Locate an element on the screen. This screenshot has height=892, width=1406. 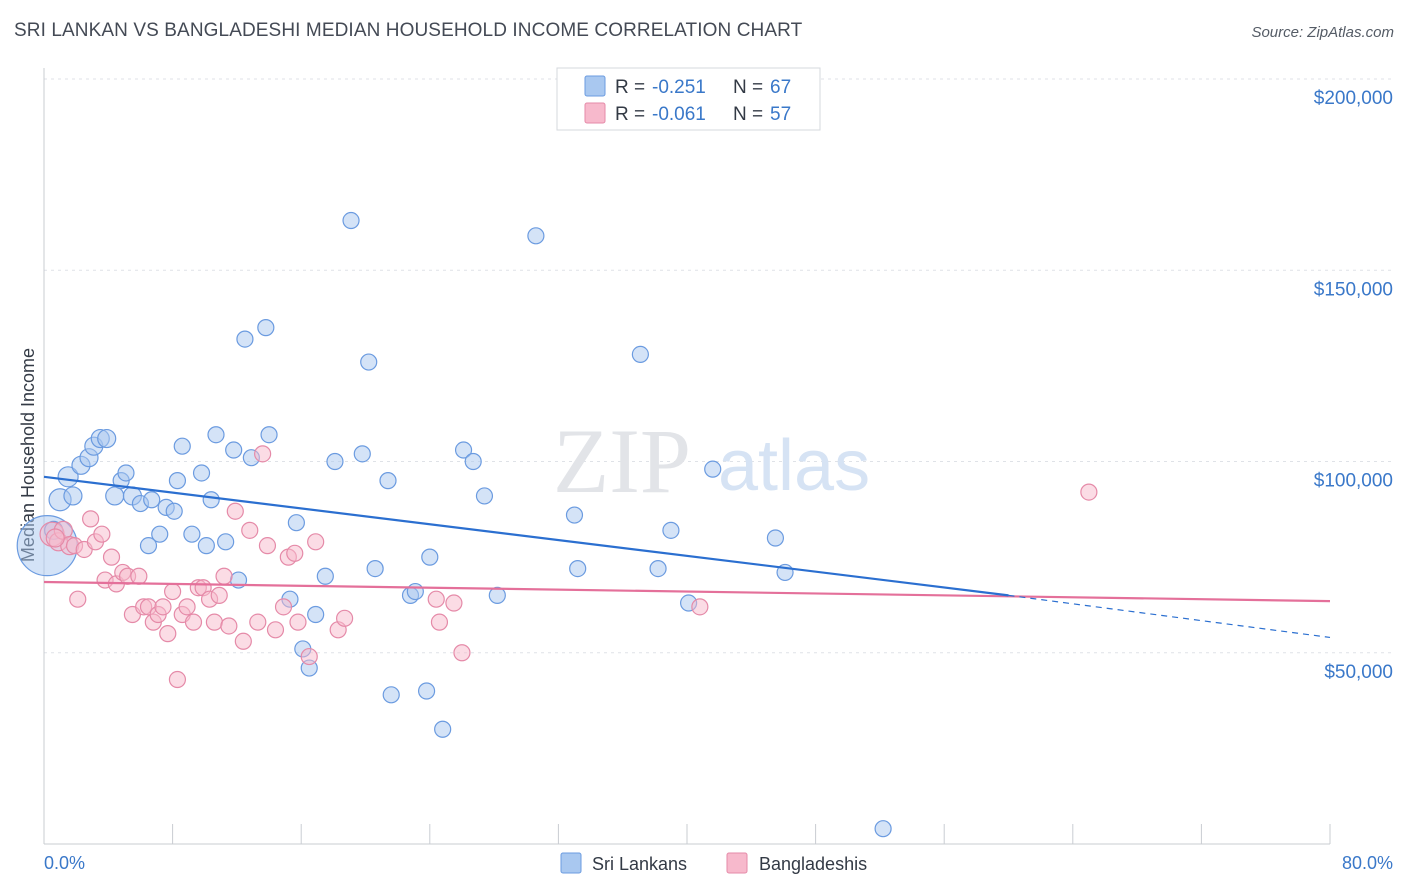
source-credit: Source: ZipAtlas.com is located at coordinates (1322, 32).